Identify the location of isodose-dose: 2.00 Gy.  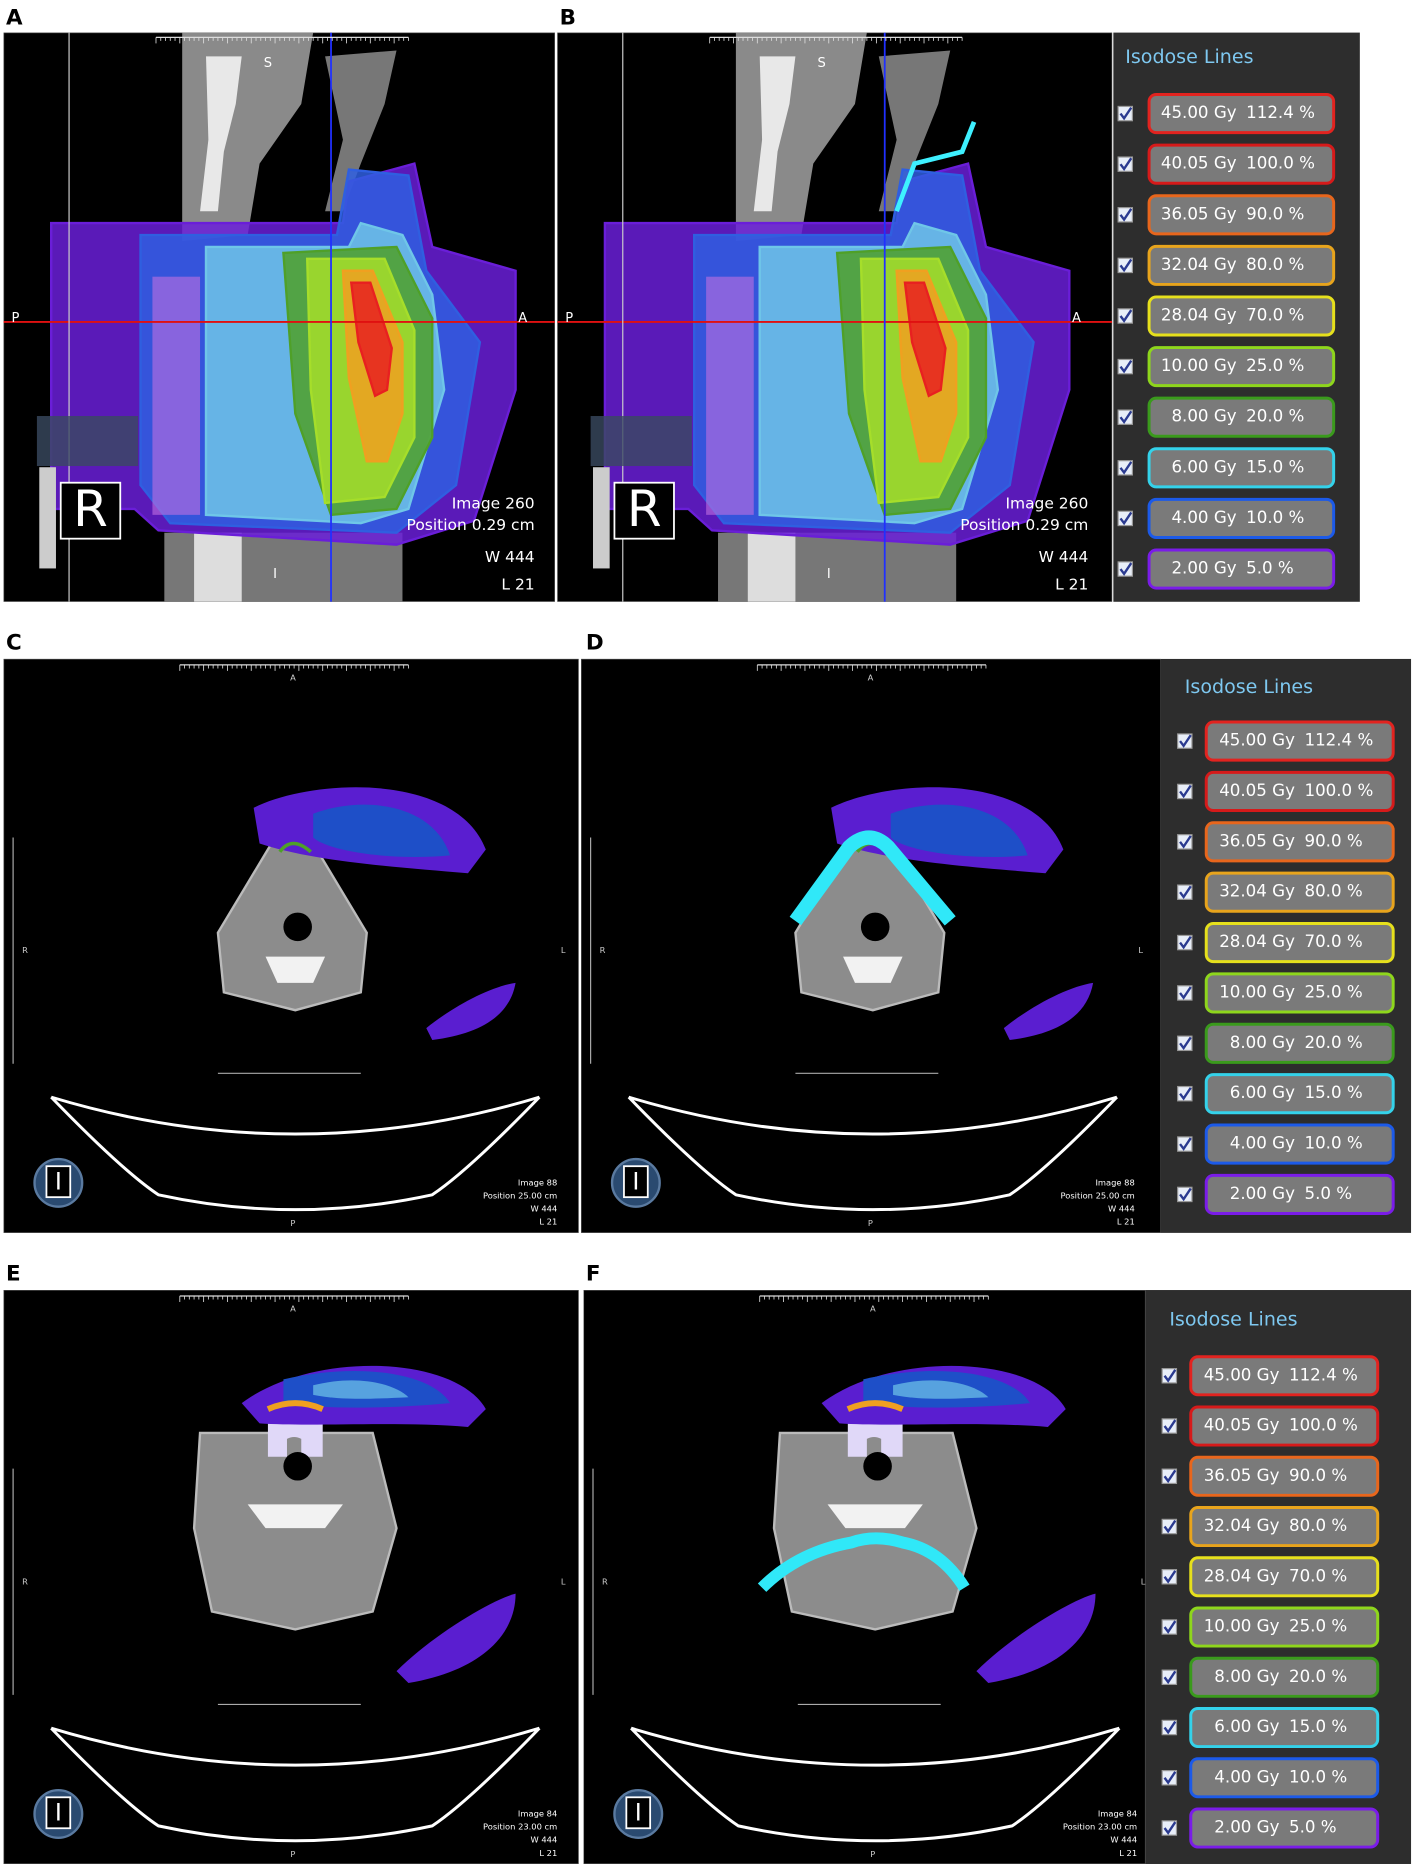
(1203, 568).